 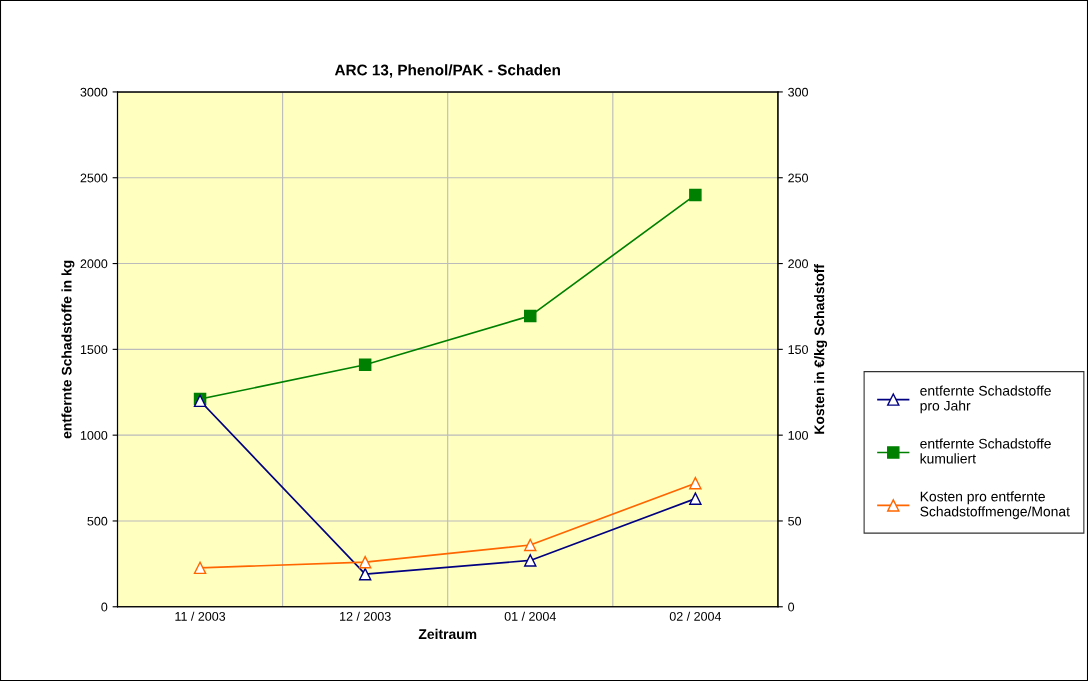 I want to click on y2-tick-label: 200, so click(x=798, y=264).